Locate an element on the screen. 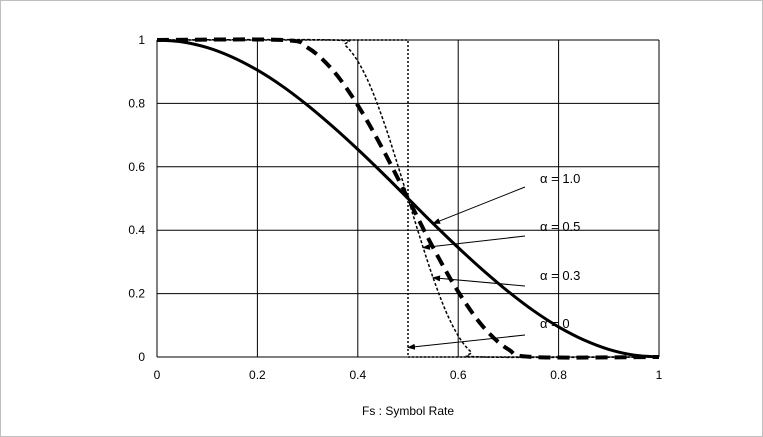  y-tick-label-2: 0.4 is located at coordinates (136, 230).